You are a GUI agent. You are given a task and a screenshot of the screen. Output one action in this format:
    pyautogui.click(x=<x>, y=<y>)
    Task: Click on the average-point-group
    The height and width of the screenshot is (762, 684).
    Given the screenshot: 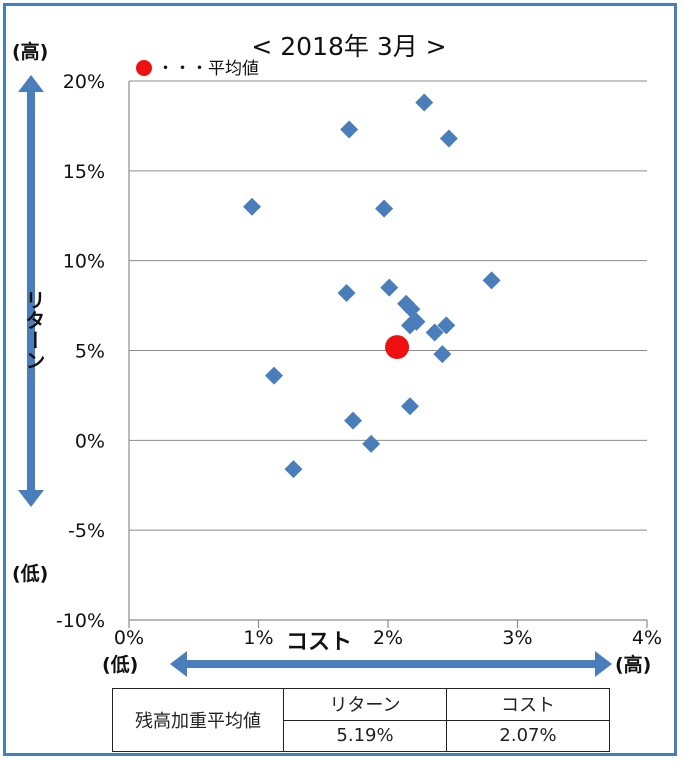 What is the action you would take?
    pyautogui.click(x=397, y=347)
    